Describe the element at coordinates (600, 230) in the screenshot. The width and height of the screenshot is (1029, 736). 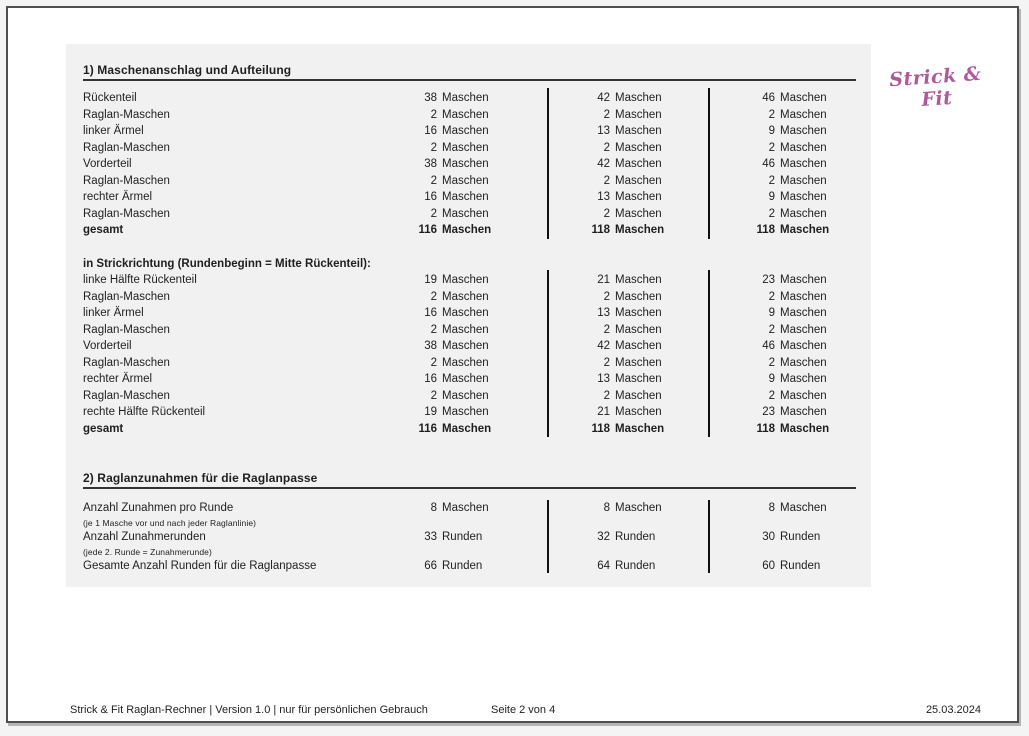
I see `value-size-2: 118` at that location.